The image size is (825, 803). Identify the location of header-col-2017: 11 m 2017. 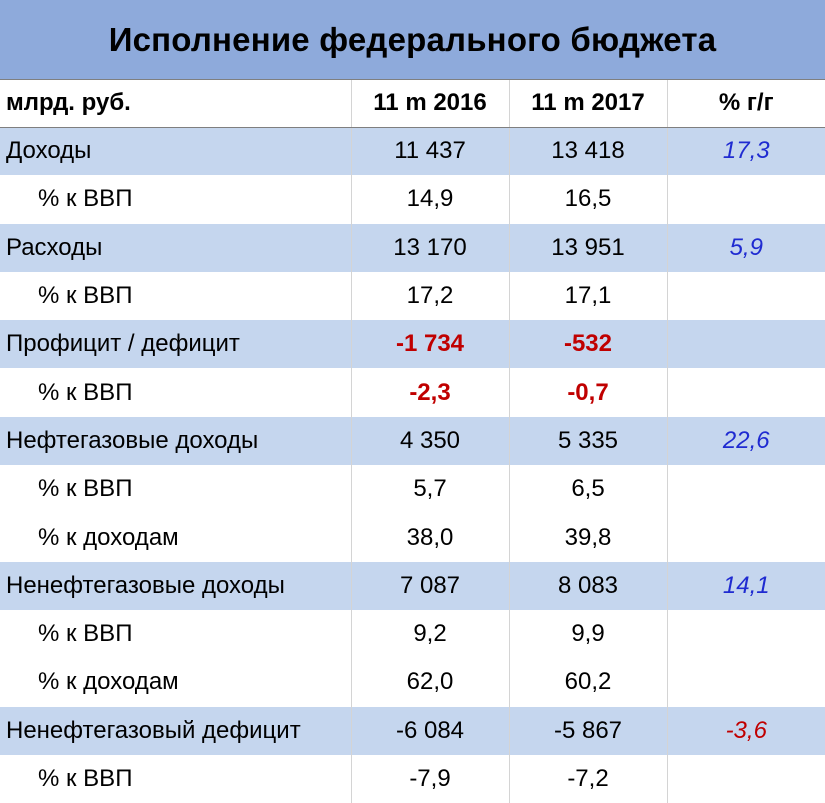
(587, 104).